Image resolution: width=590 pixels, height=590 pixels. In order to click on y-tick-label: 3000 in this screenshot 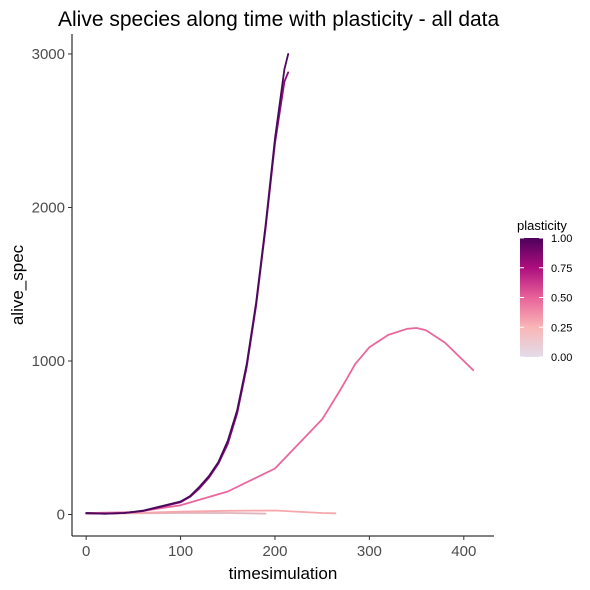, I will do `click(48, 54)`.